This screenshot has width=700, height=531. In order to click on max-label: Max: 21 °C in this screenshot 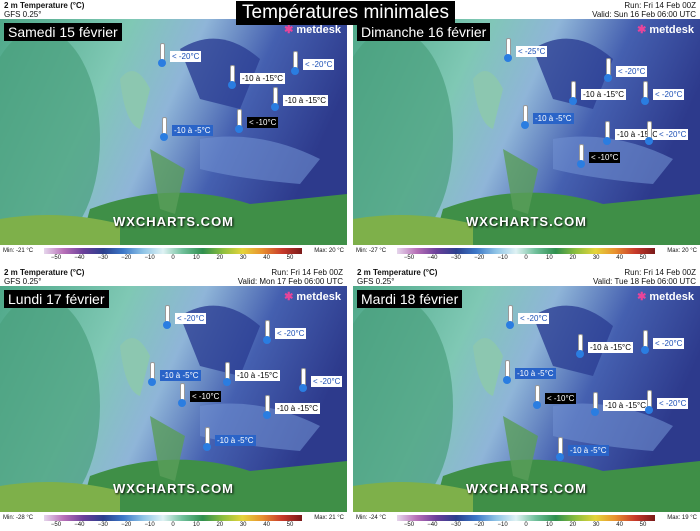, I will do `click(329, 518)`.